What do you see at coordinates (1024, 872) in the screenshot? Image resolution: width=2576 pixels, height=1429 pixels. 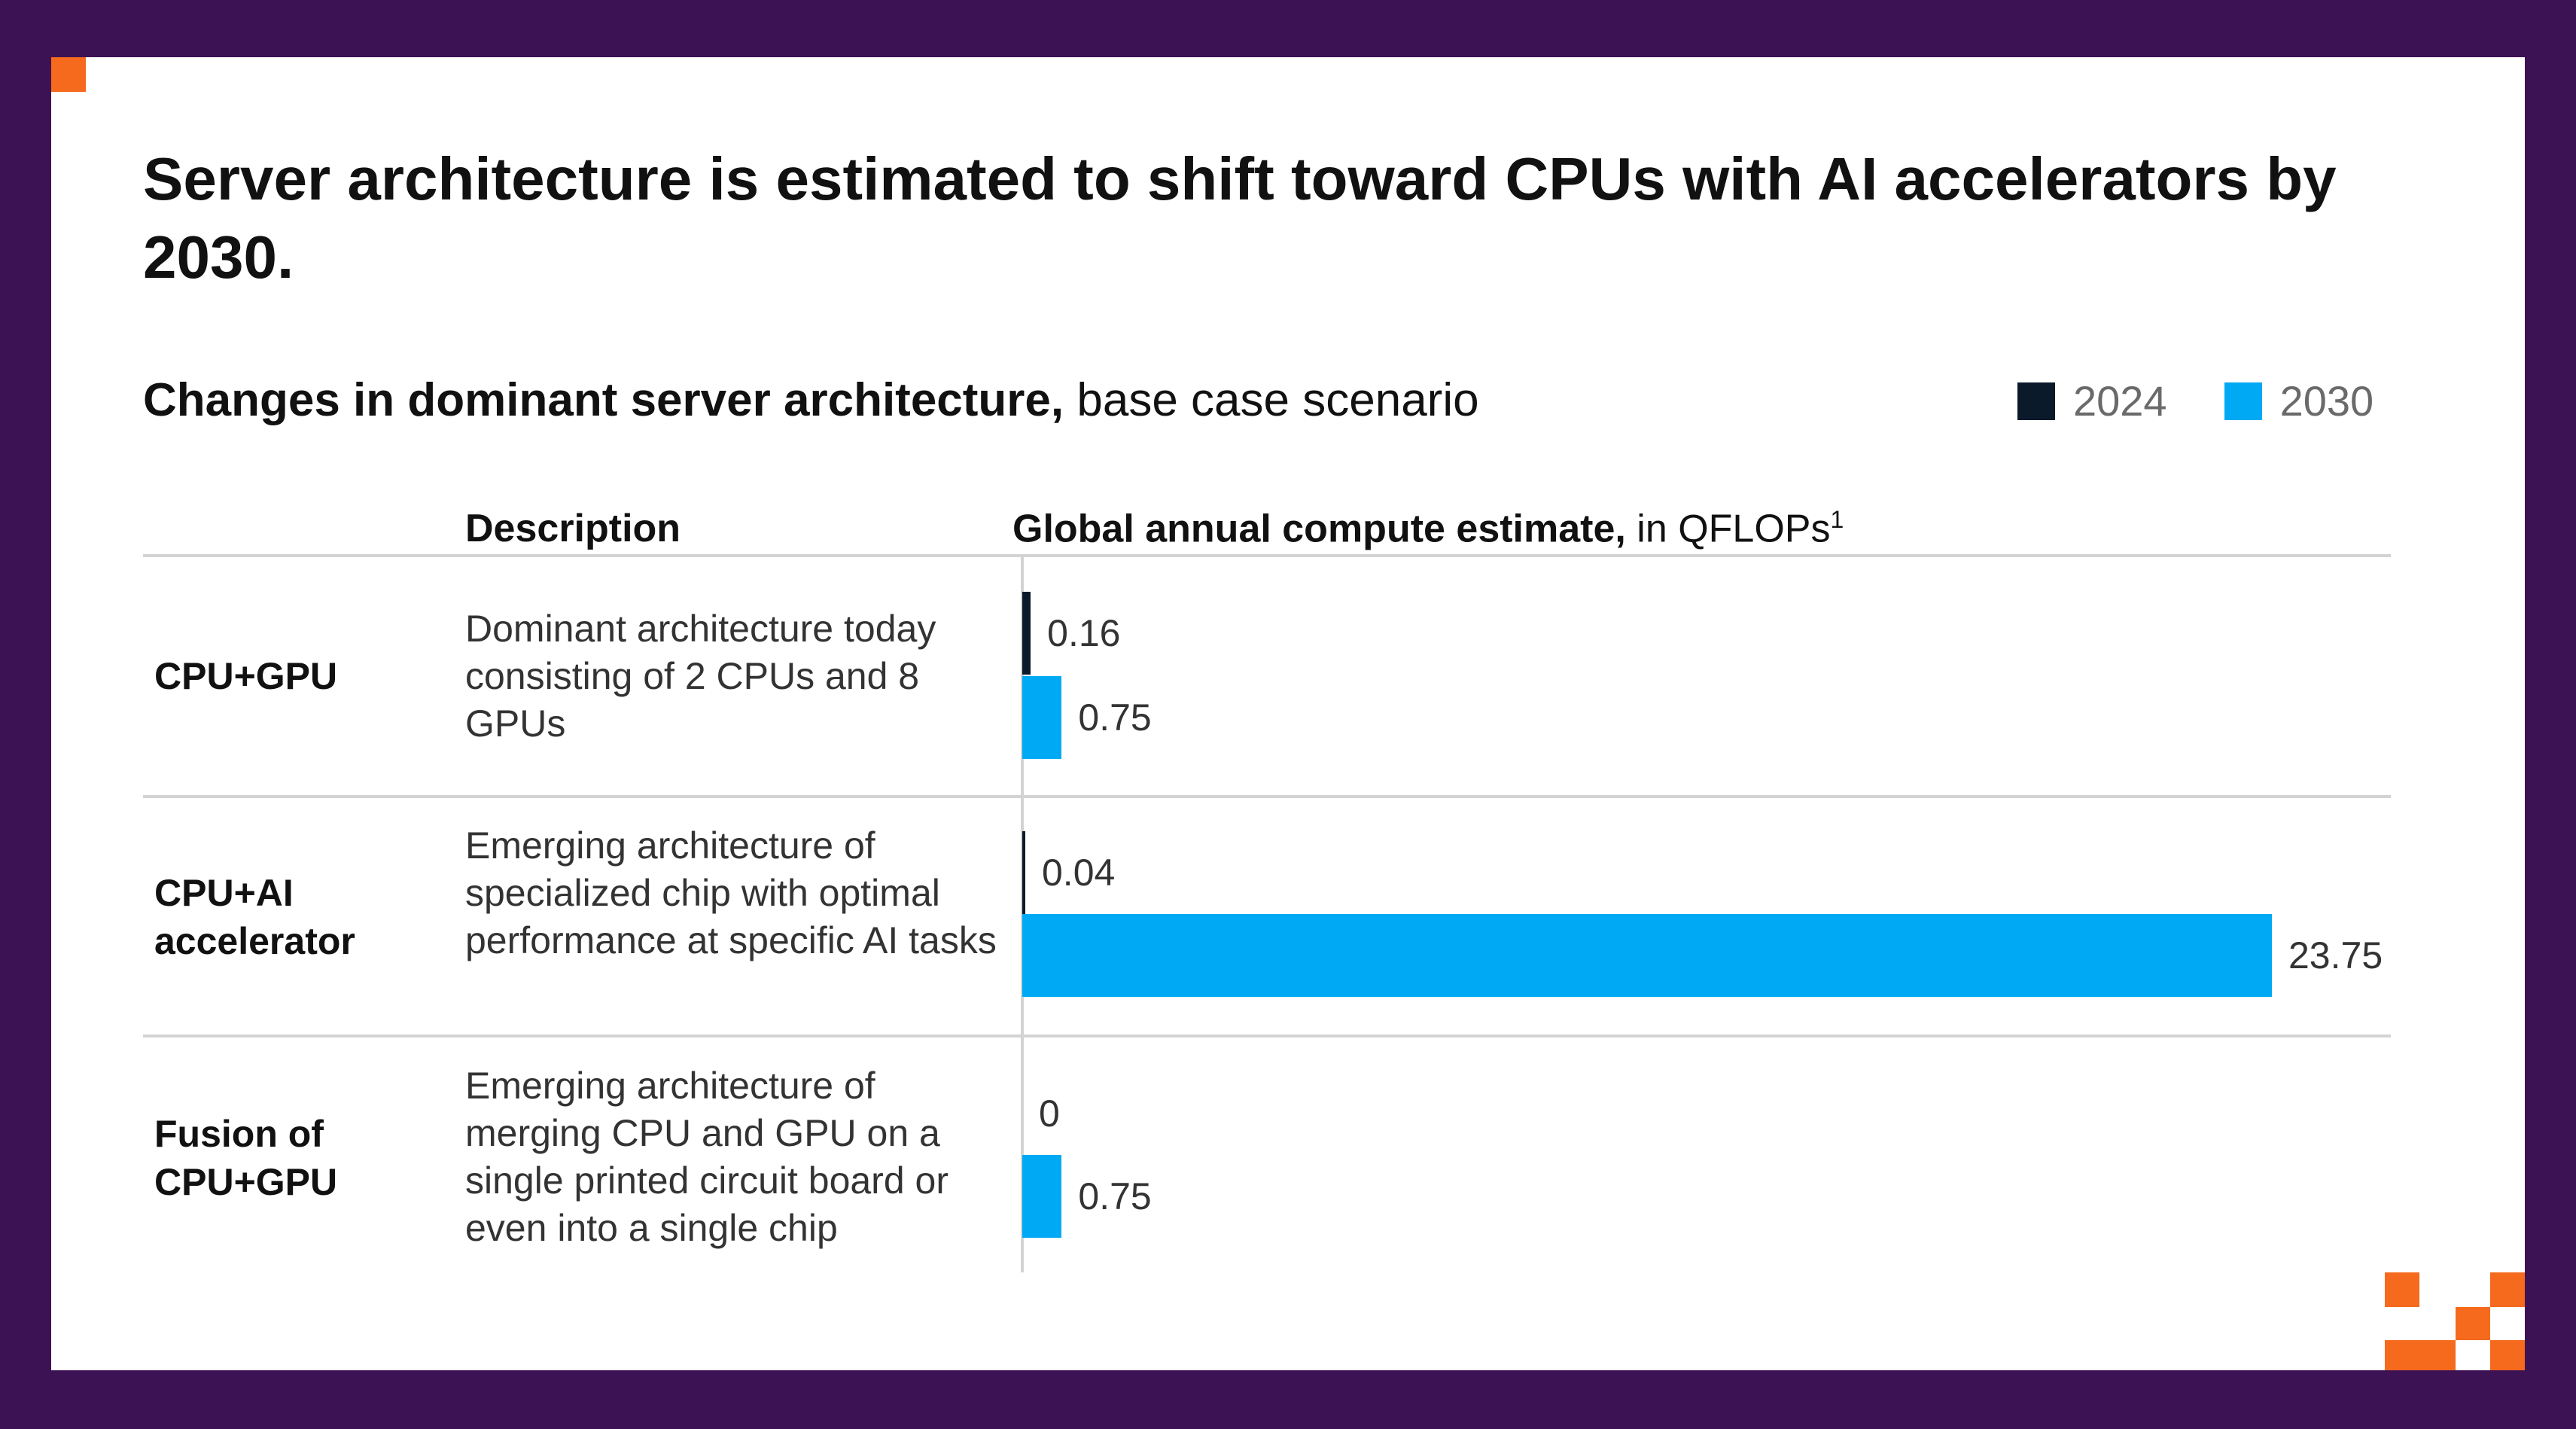 I see `bar-cpu-ai-accelerator-2024` at bounding box center [1024, 872].